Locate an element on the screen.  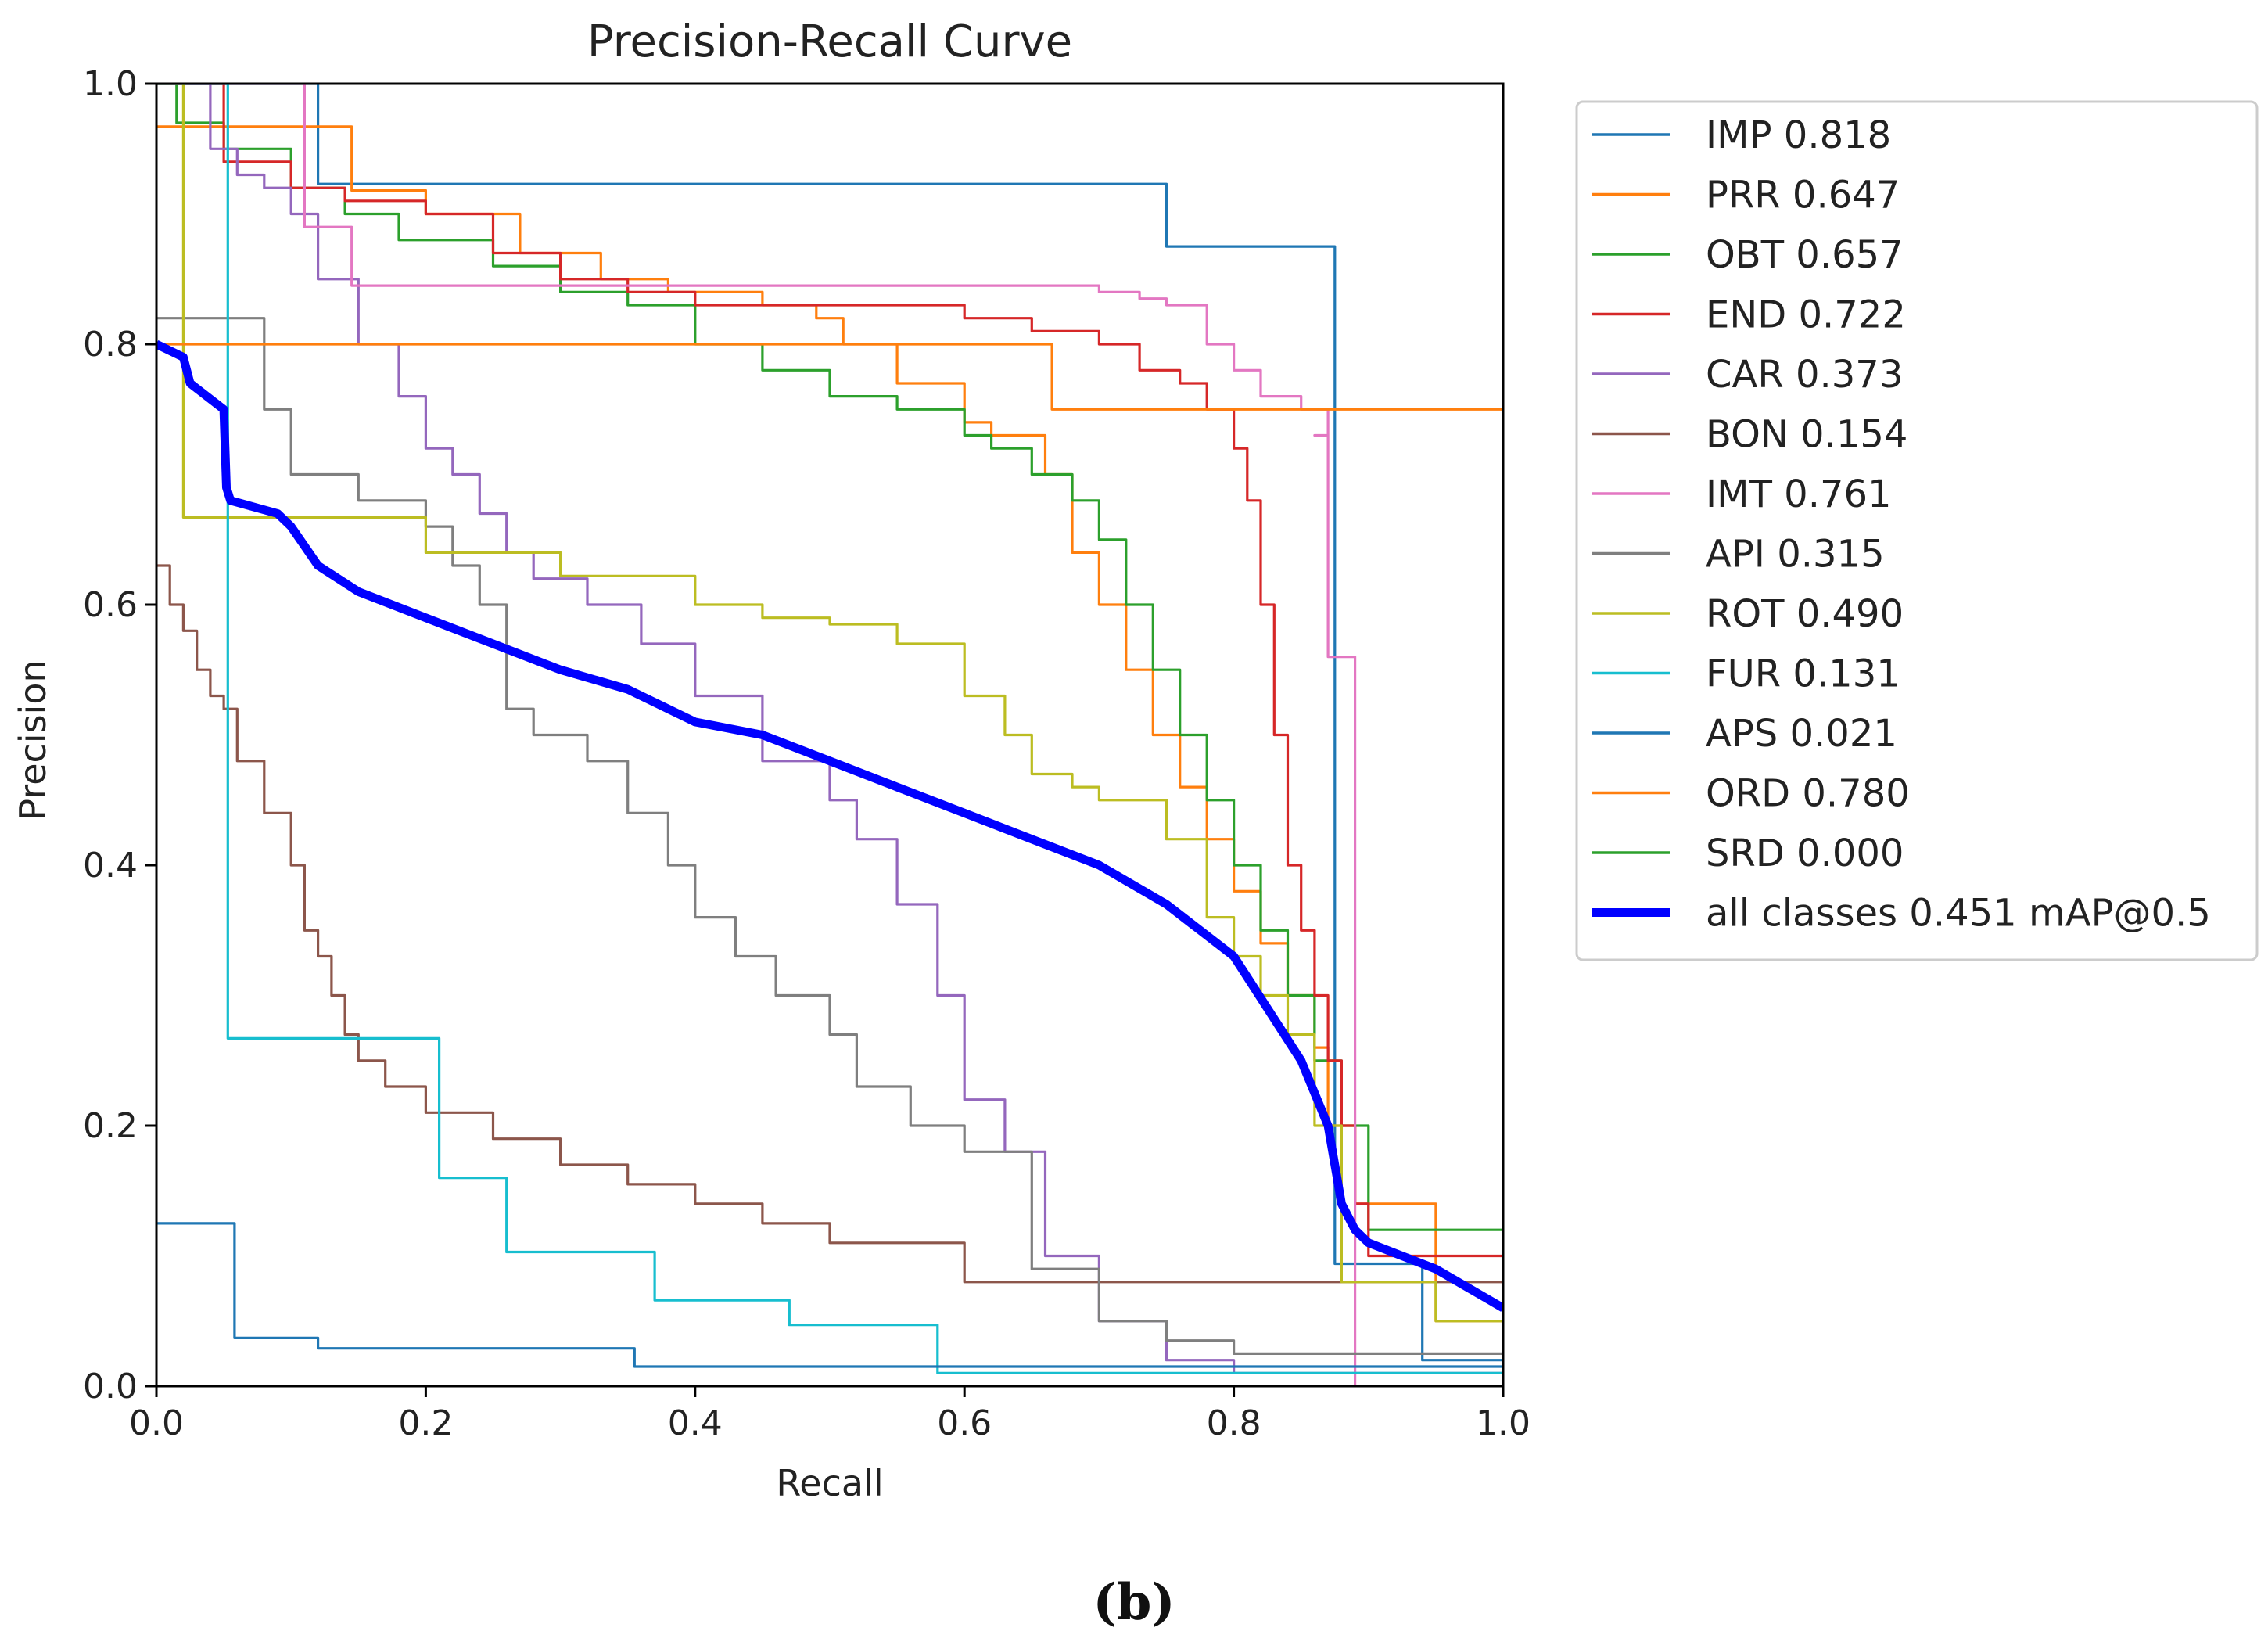
series-line-aps is located at coordinates (830, 1304).